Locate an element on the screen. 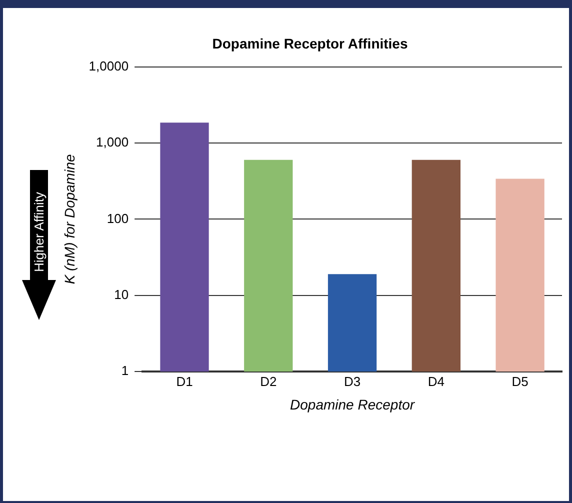 This screenshot has width=572, height=503. y-tick-label: 1 is located at coordinates (125, 370).